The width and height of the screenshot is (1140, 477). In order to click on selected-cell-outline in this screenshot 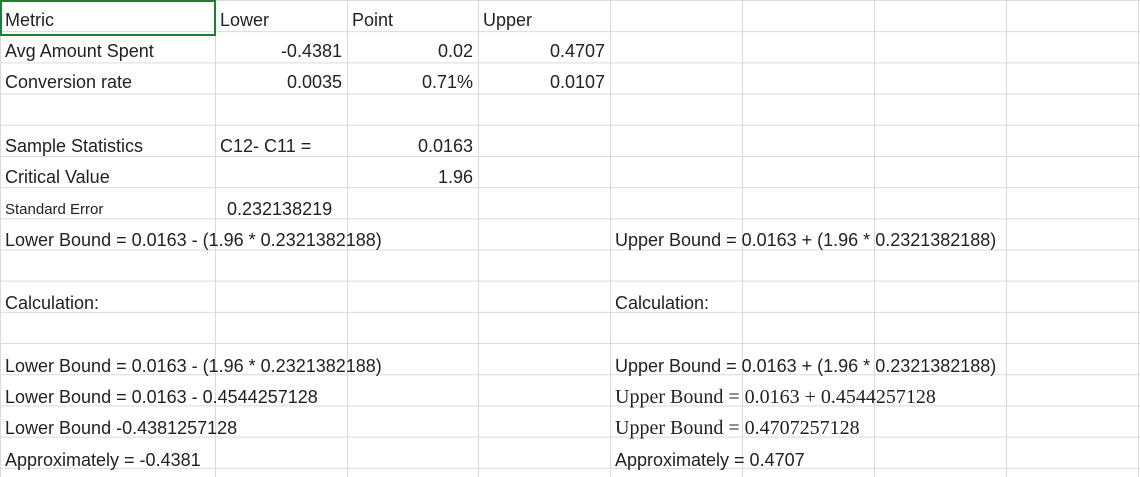, I will do `click(108, 18)`.